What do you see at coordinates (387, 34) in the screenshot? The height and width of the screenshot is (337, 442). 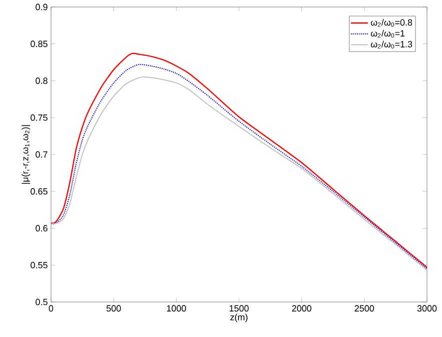 I see `legend-label: ω$_{2}$/ω$_{0}$=1` at bounding box center [387, 34].